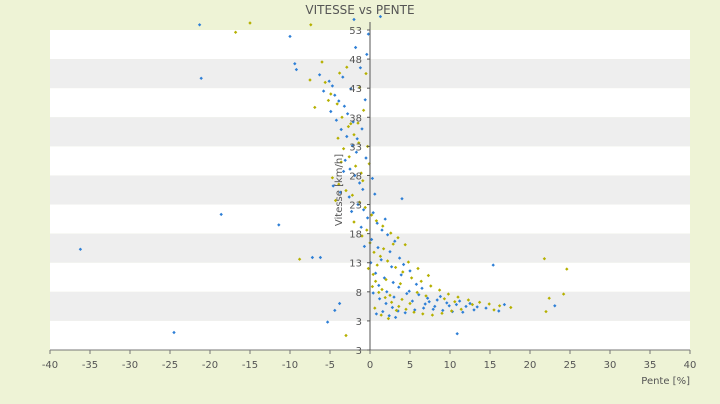 This screenshot has width=720, height=404. Describe the element at coordinates (650, 365) in the screenshot. I see `x-tick-label: 35` at that location.